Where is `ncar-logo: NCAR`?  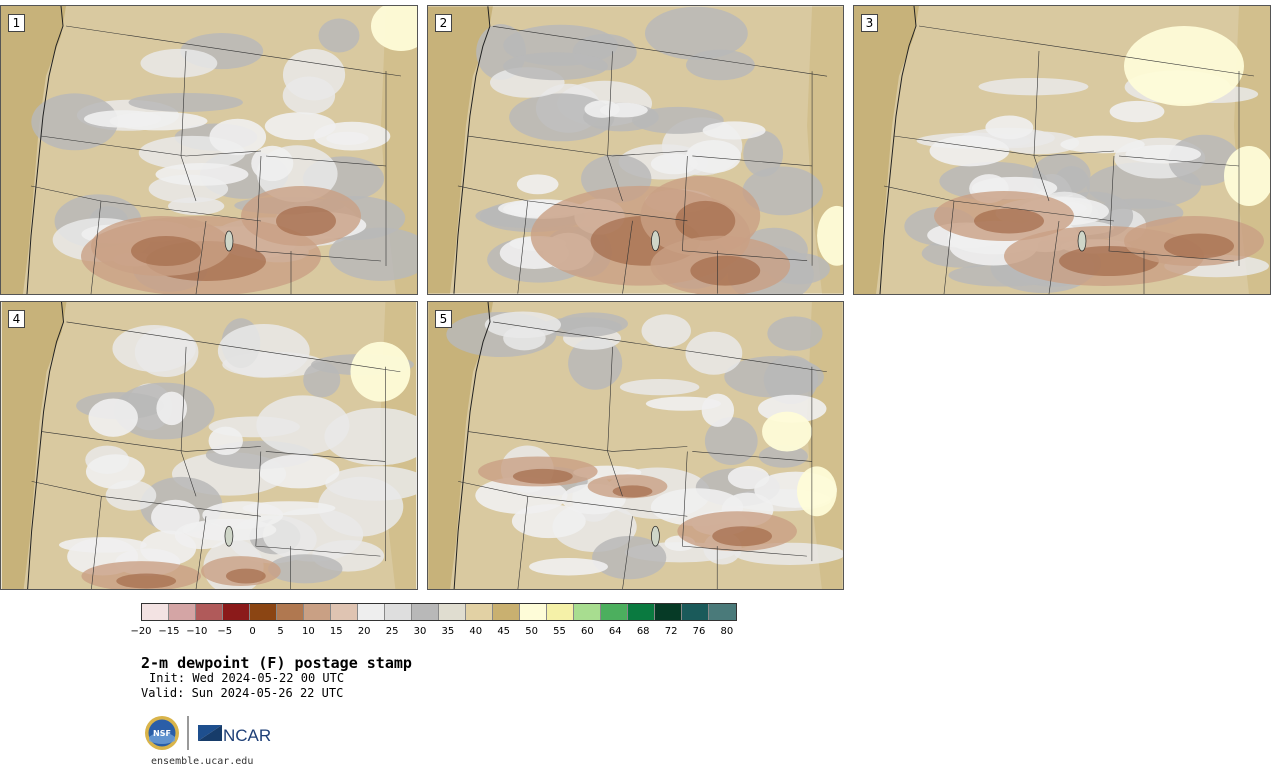
ncar-logo: NCAR is located at coordinates (234, 735).